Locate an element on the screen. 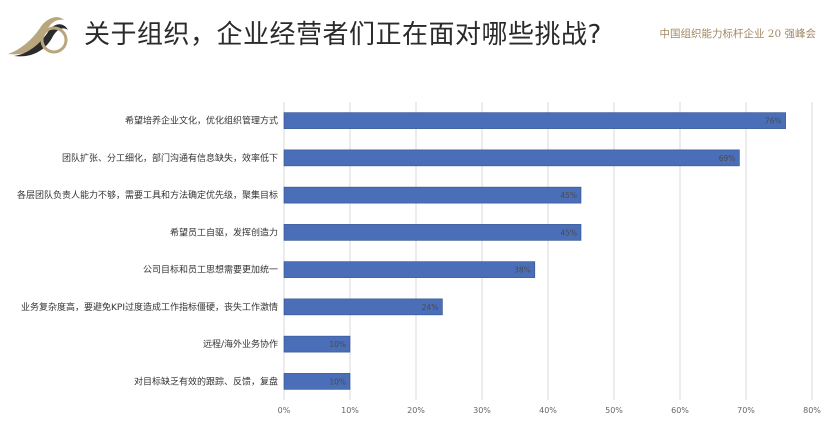  data-label: 76% is located at coordinates (773, 121).